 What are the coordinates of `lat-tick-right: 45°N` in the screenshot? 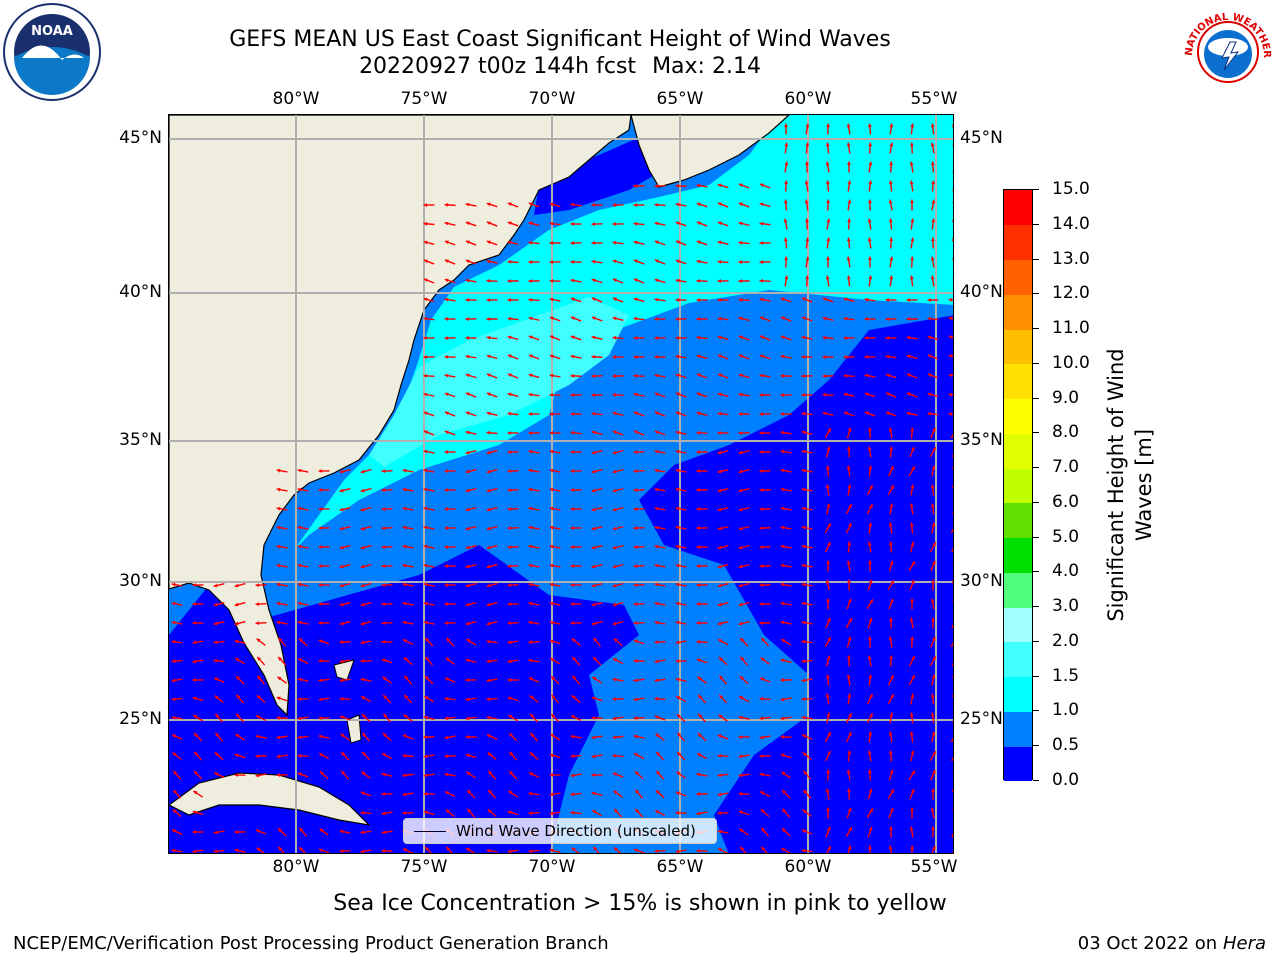 It's located at (981, 138).